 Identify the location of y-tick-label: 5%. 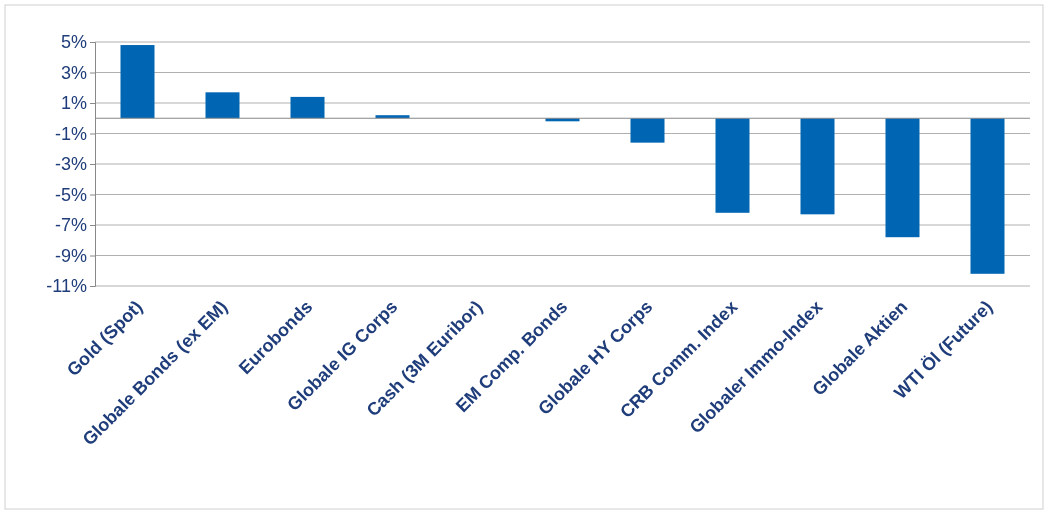
(73, 42).